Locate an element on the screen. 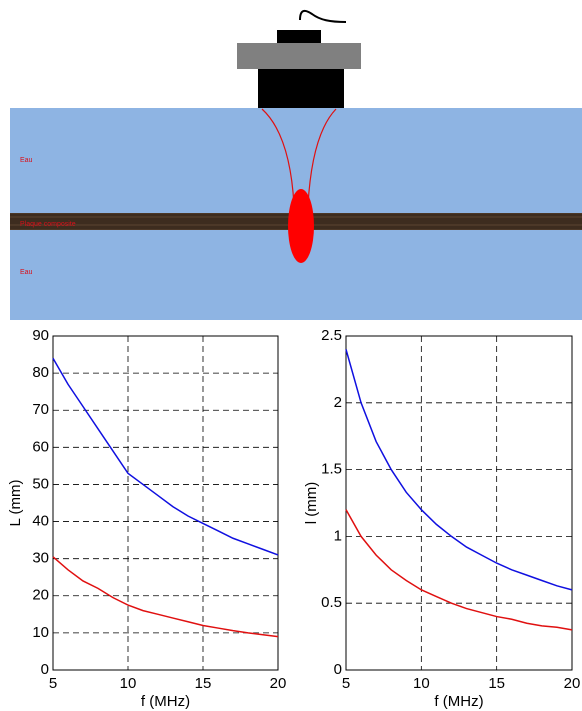 This screenshot has height=711, width=582. focal-spot is located at coordinates (301, 226).